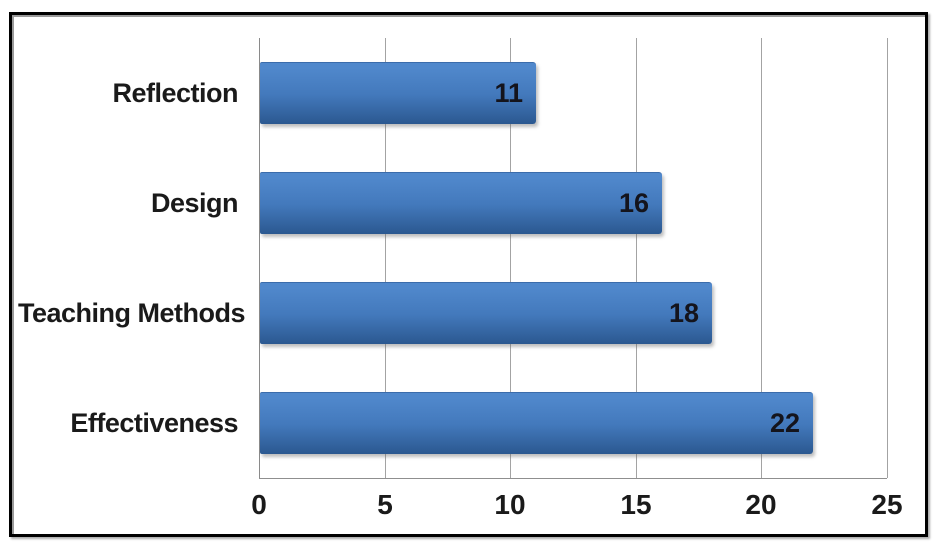 This screenshot has width=946, height=557. What do you see at coordinates (761, 504) in the screenshot?
I see `x-tick-label: 20` at bounding box center [761, 504].